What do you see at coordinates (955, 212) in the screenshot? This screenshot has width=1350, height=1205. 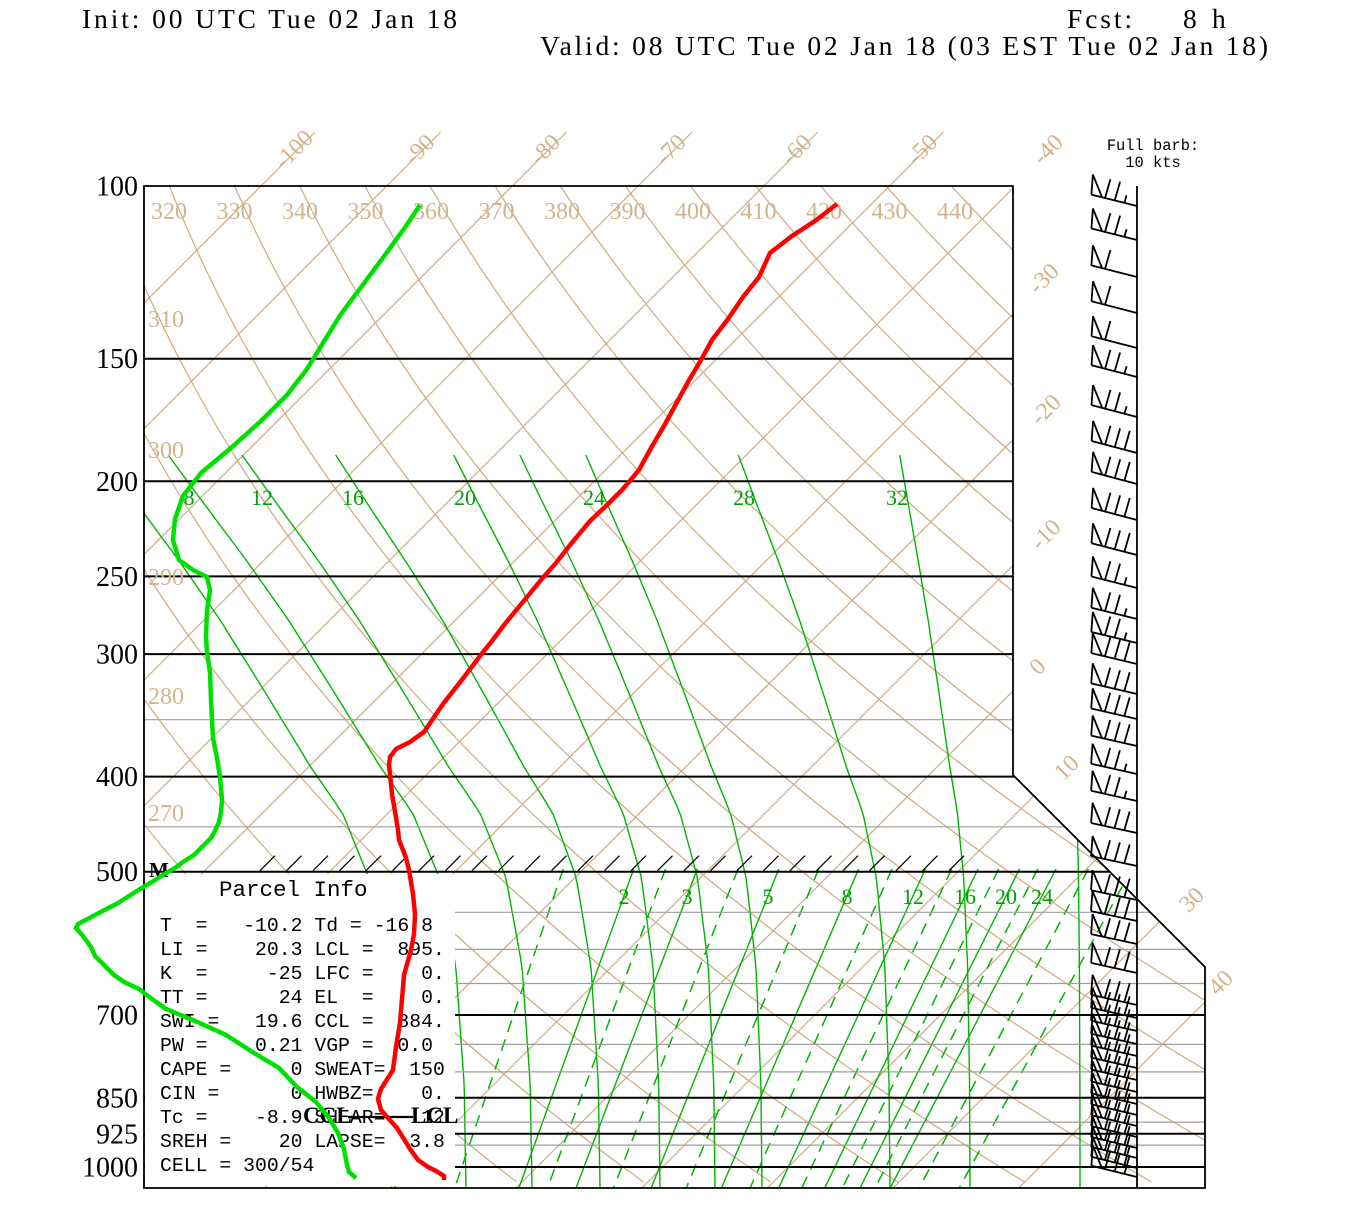 I see `svg-text: 440` at bounding box center [955, 212].